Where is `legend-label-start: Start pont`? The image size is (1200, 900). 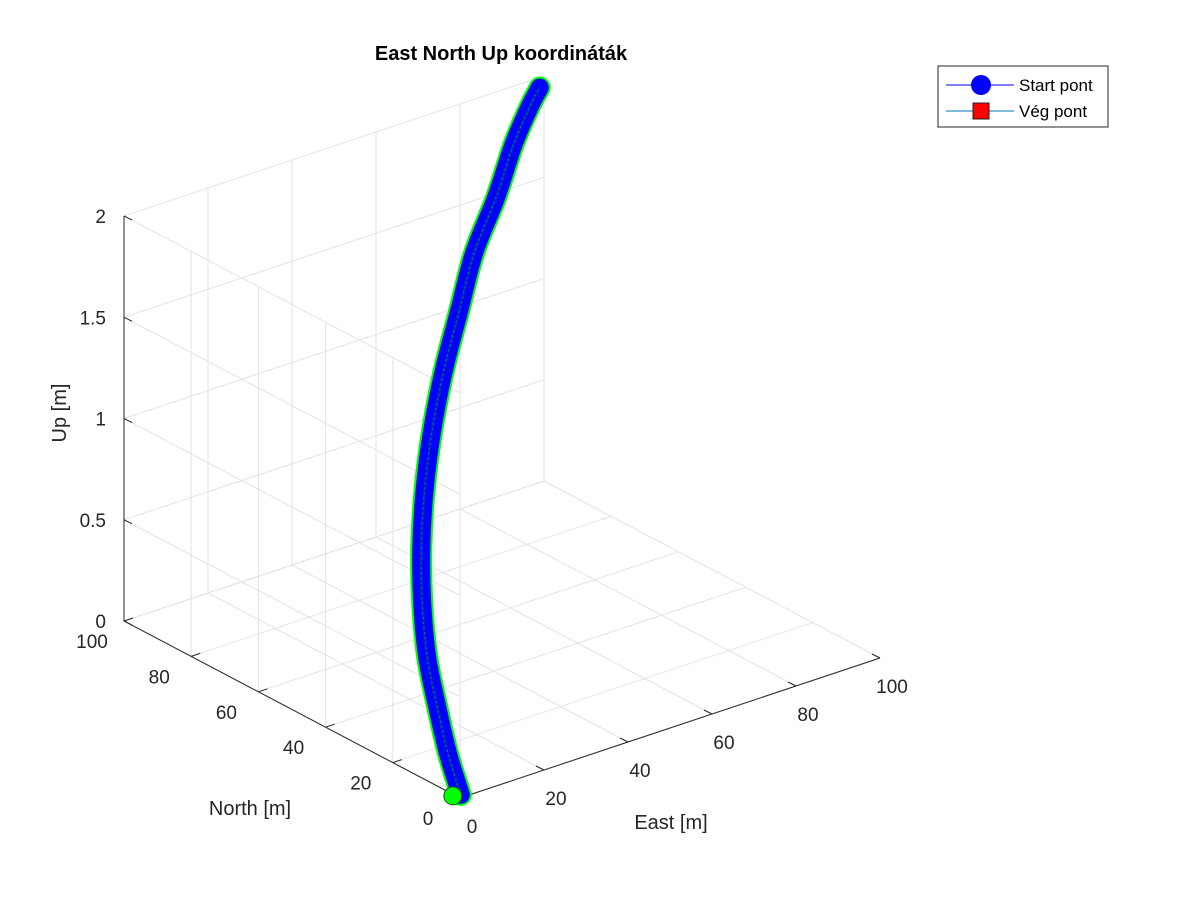 legend-label-start: Start pont is located at coordinates (1056, 85).